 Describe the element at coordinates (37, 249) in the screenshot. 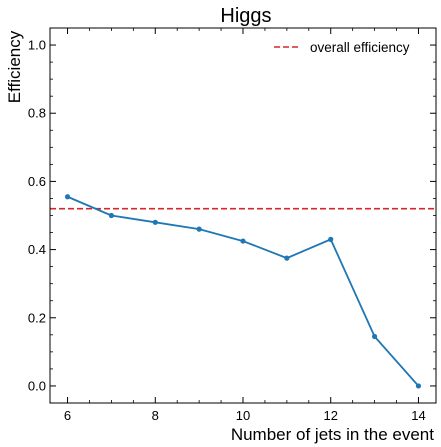

I see `y-tick-label: 0.4` at that location.